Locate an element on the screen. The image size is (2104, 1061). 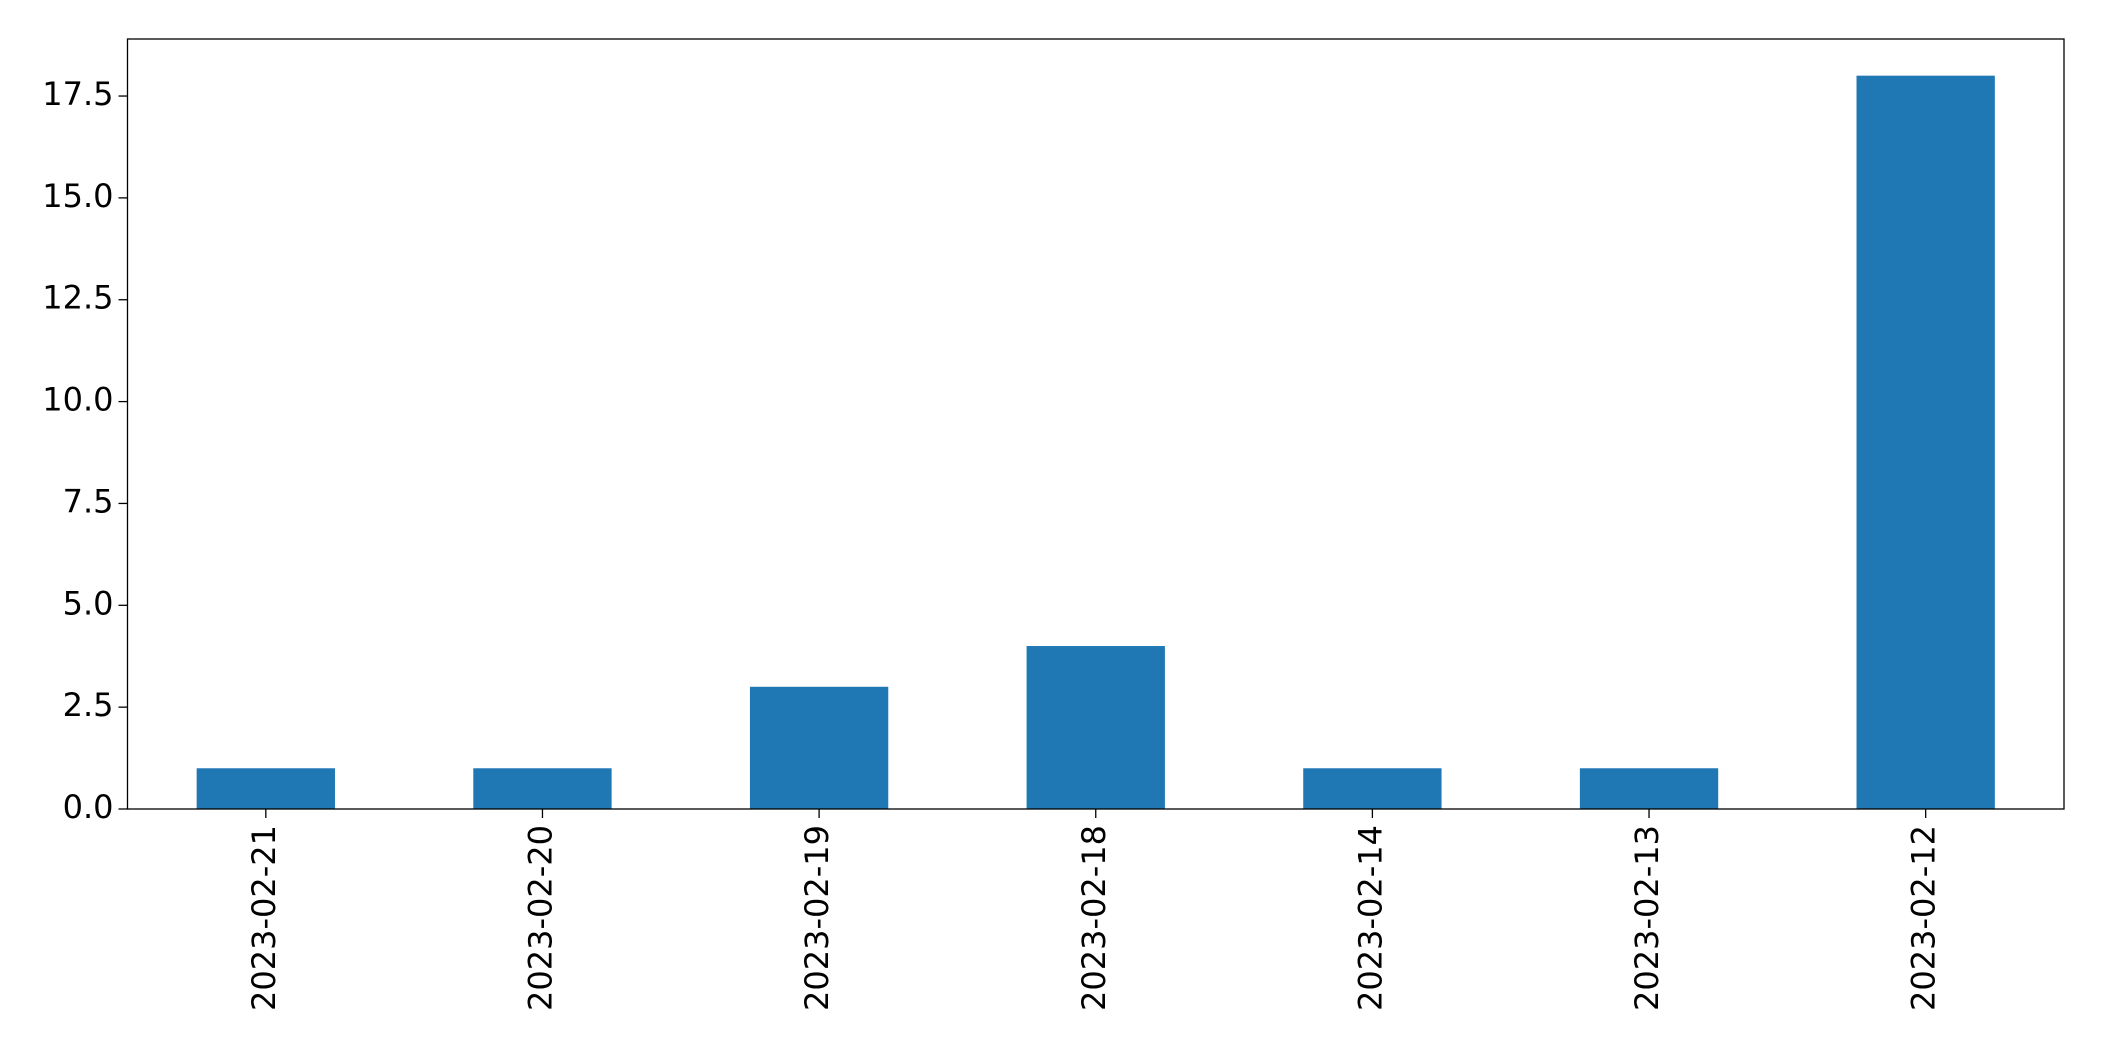
x-tick-label: 2023-02-14 is located at coordinates (1370, 918).